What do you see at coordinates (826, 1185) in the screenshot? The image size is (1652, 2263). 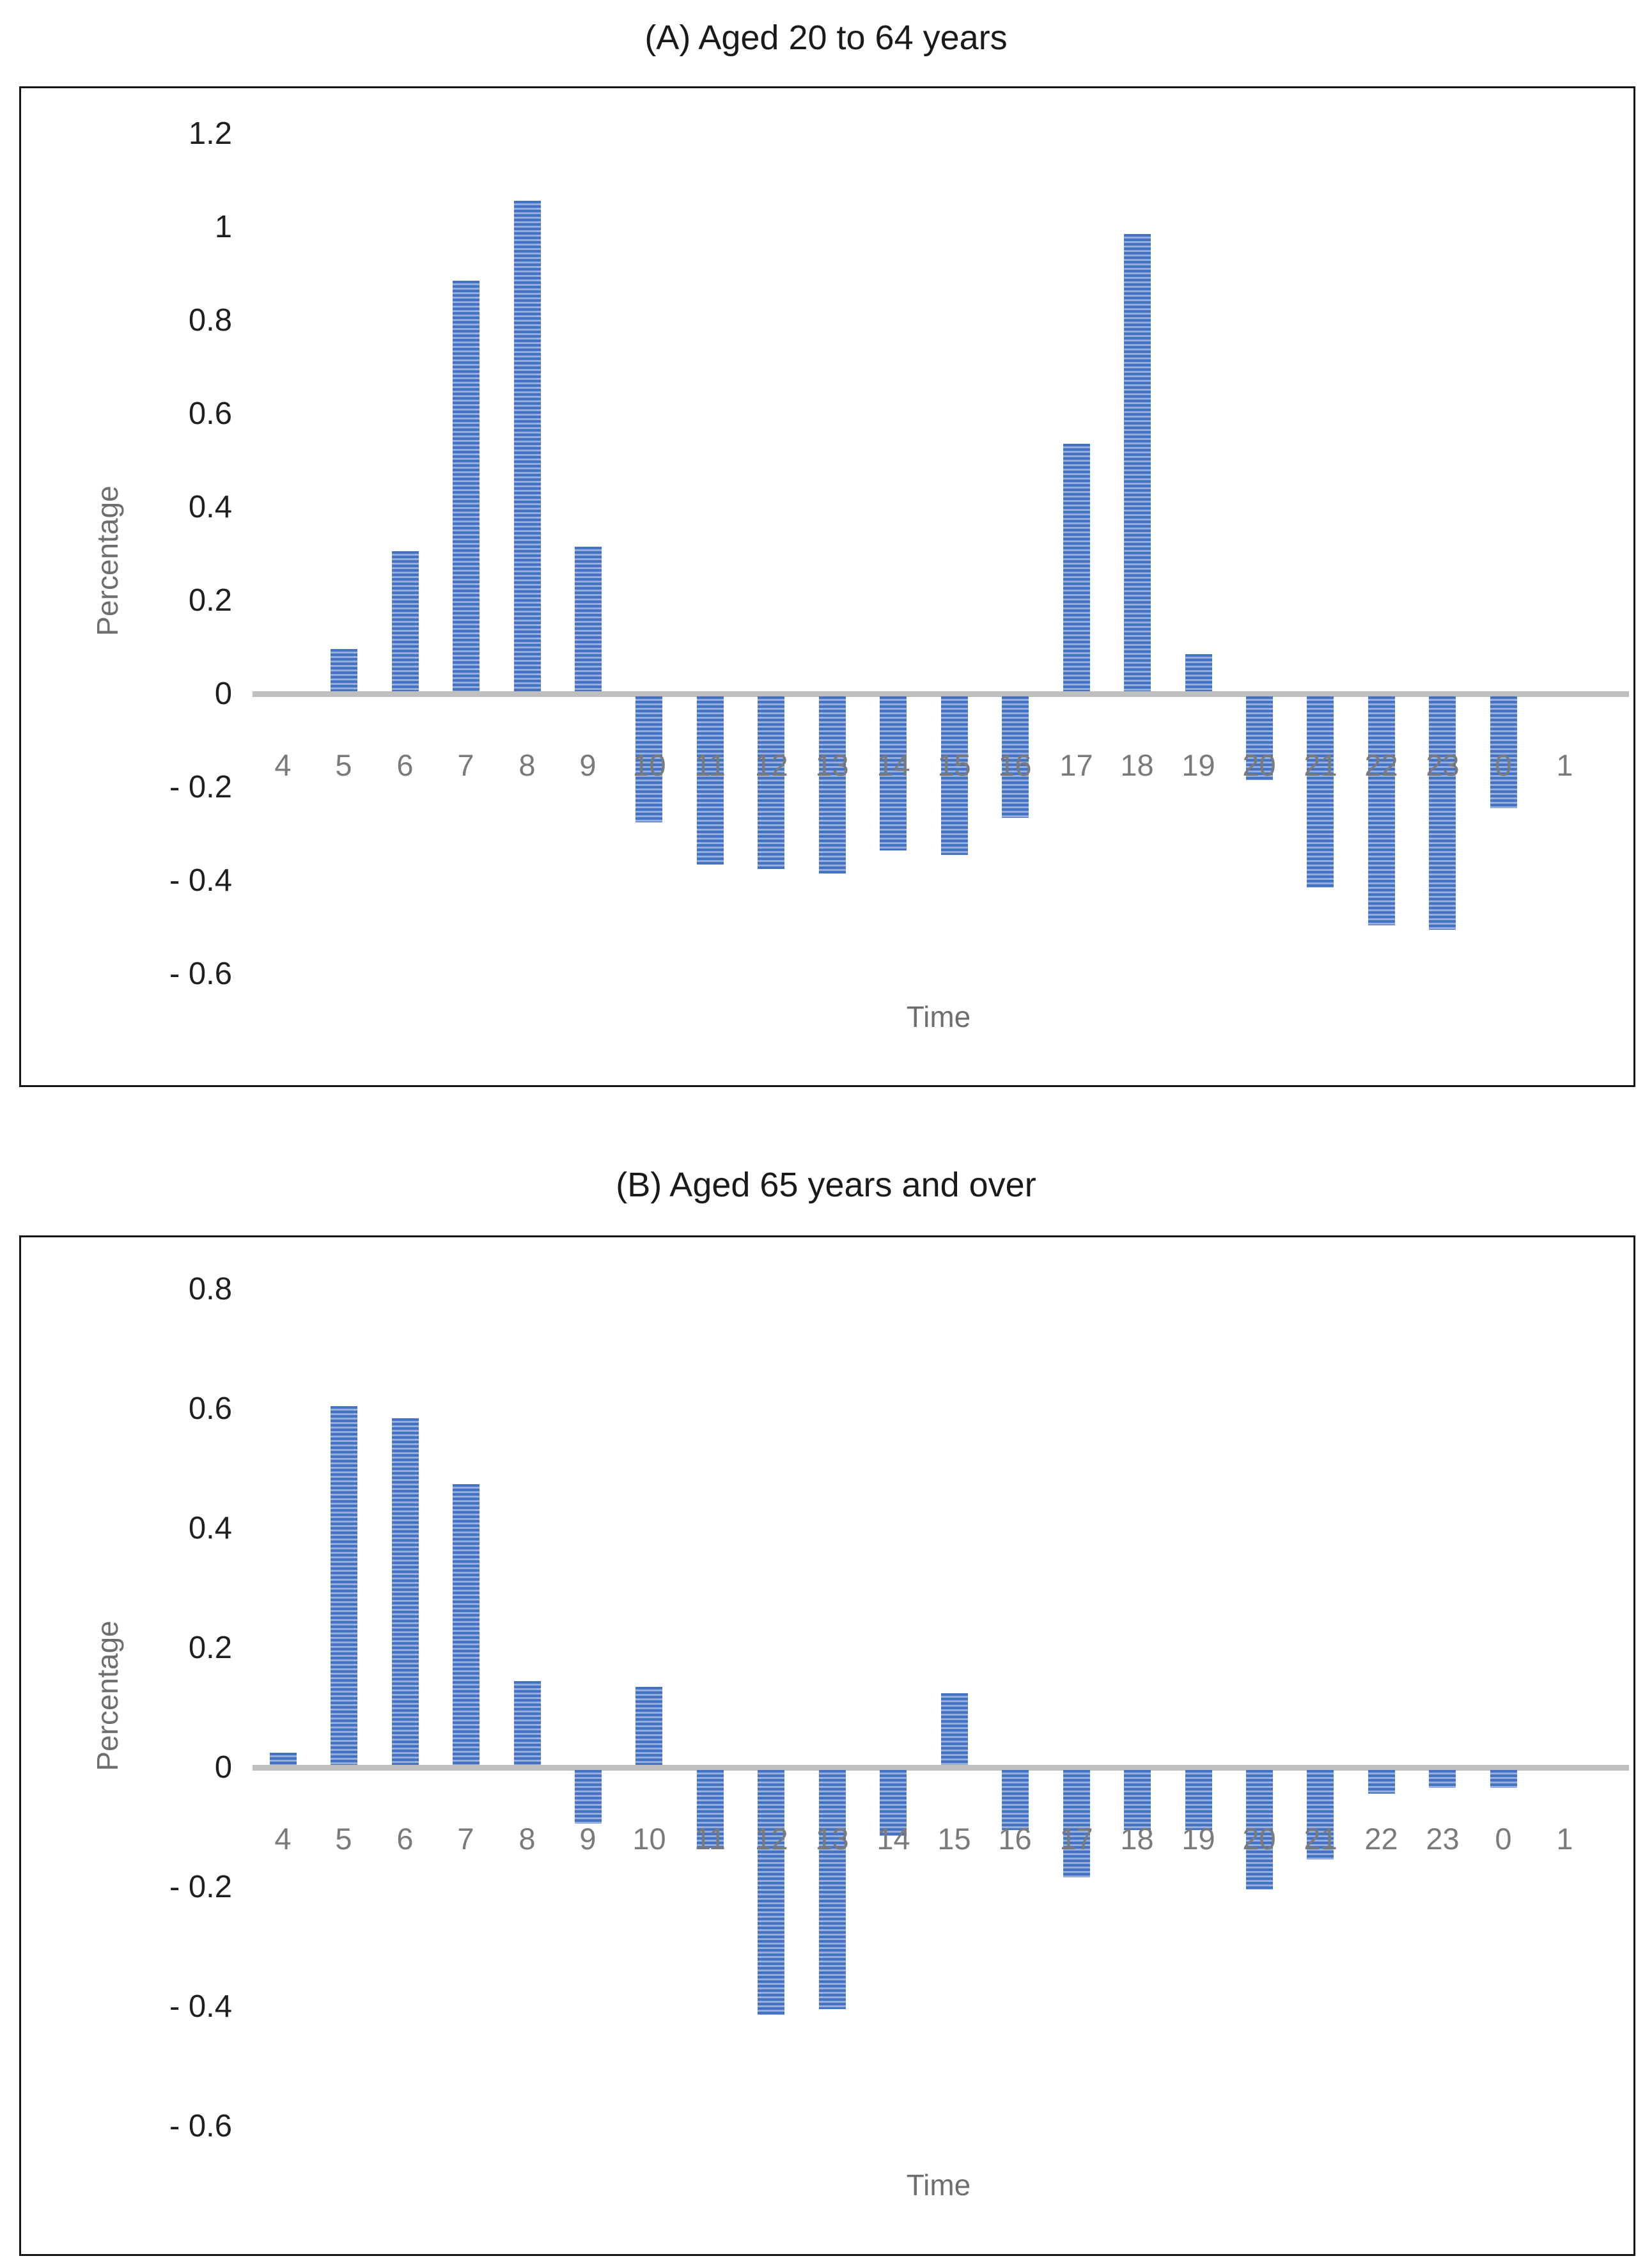 I see `chart-b-title: (B) Aged 65 years and over` at bounding box center [826, 1185].